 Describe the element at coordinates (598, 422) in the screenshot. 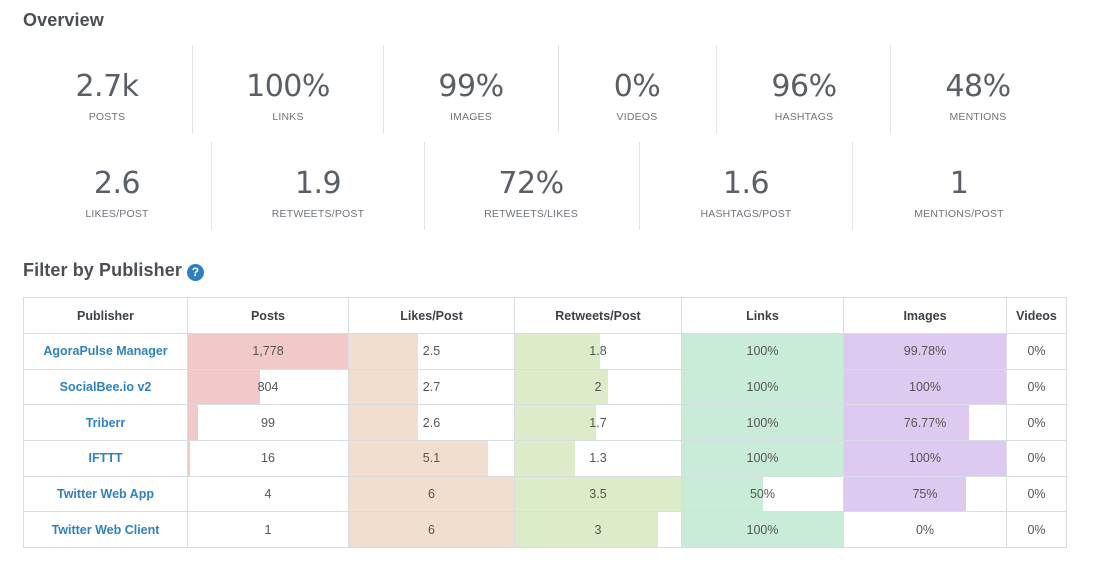

I see `cell-value: 1.7` at that location.